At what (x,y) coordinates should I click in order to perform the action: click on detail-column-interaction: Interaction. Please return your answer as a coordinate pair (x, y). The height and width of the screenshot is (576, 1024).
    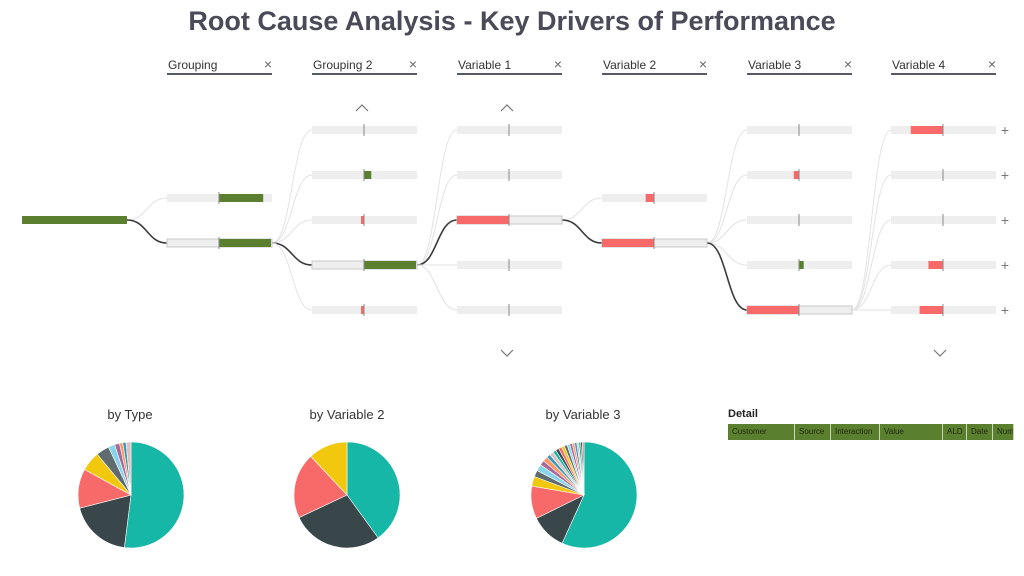
    Looking at the image, I should click on (855, 432).